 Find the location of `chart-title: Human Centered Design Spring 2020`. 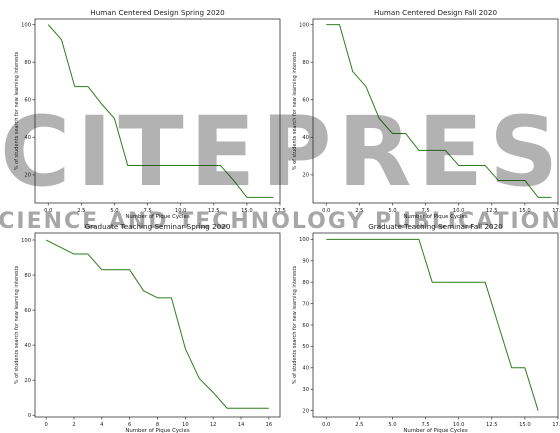

chart-title: Human Centered Design Spring 2020 is located at coordinates (157, 12).